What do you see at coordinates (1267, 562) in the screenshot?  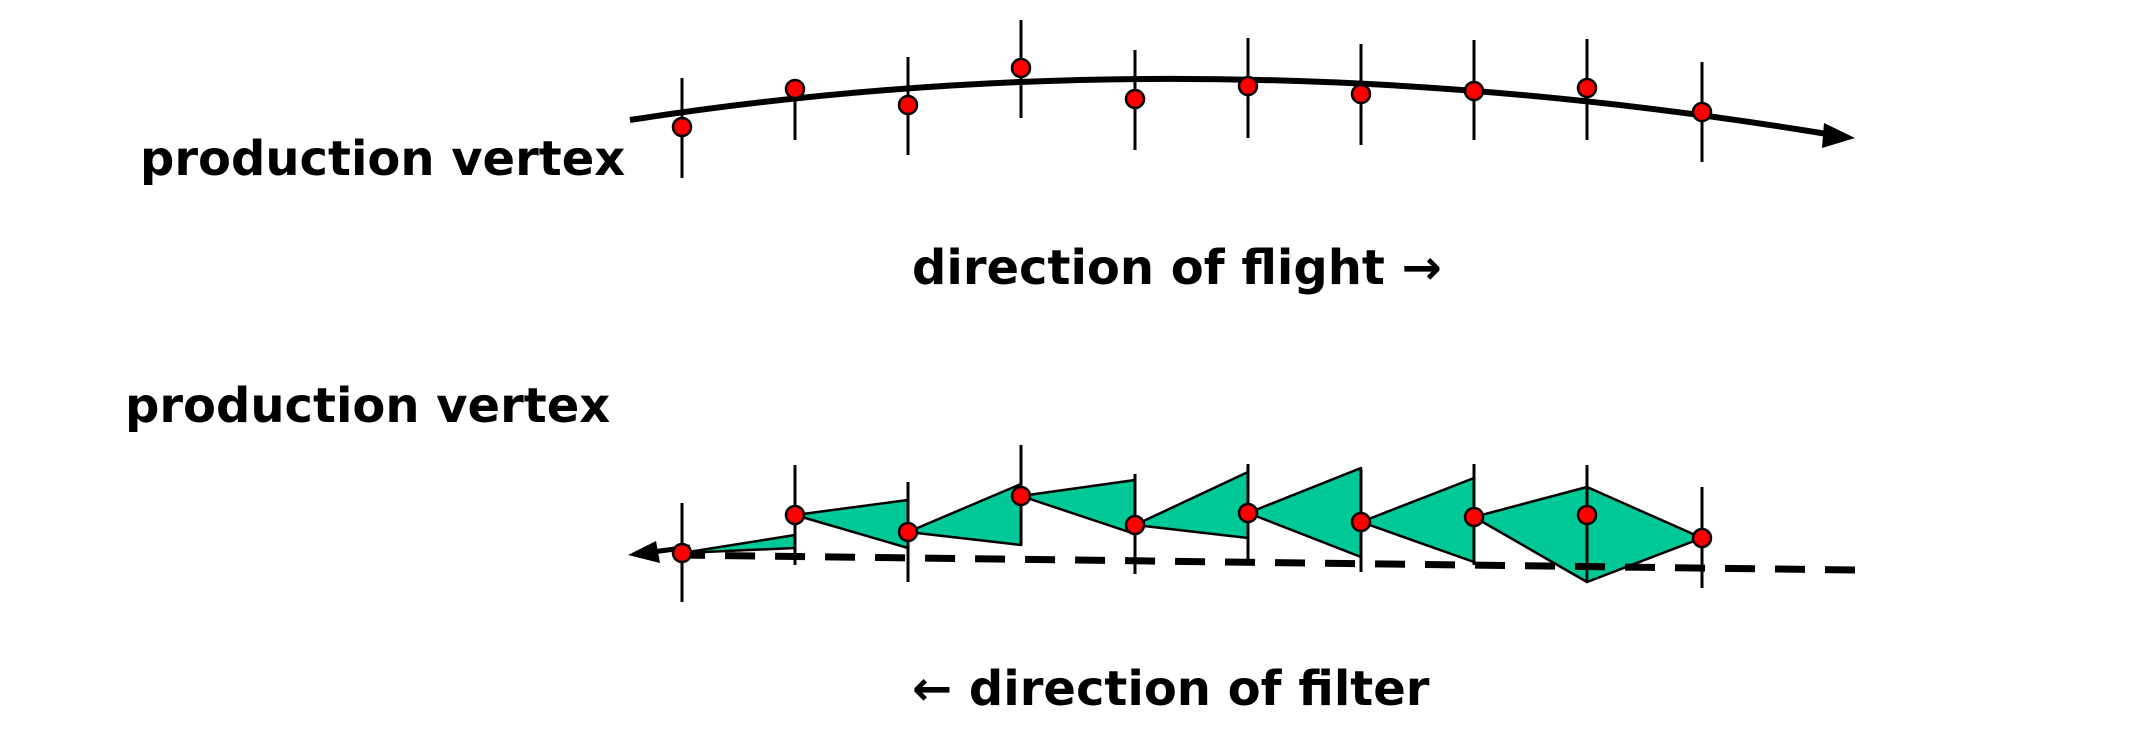 I see `fitted-track-dashed` at bounding box center [1267, 562].